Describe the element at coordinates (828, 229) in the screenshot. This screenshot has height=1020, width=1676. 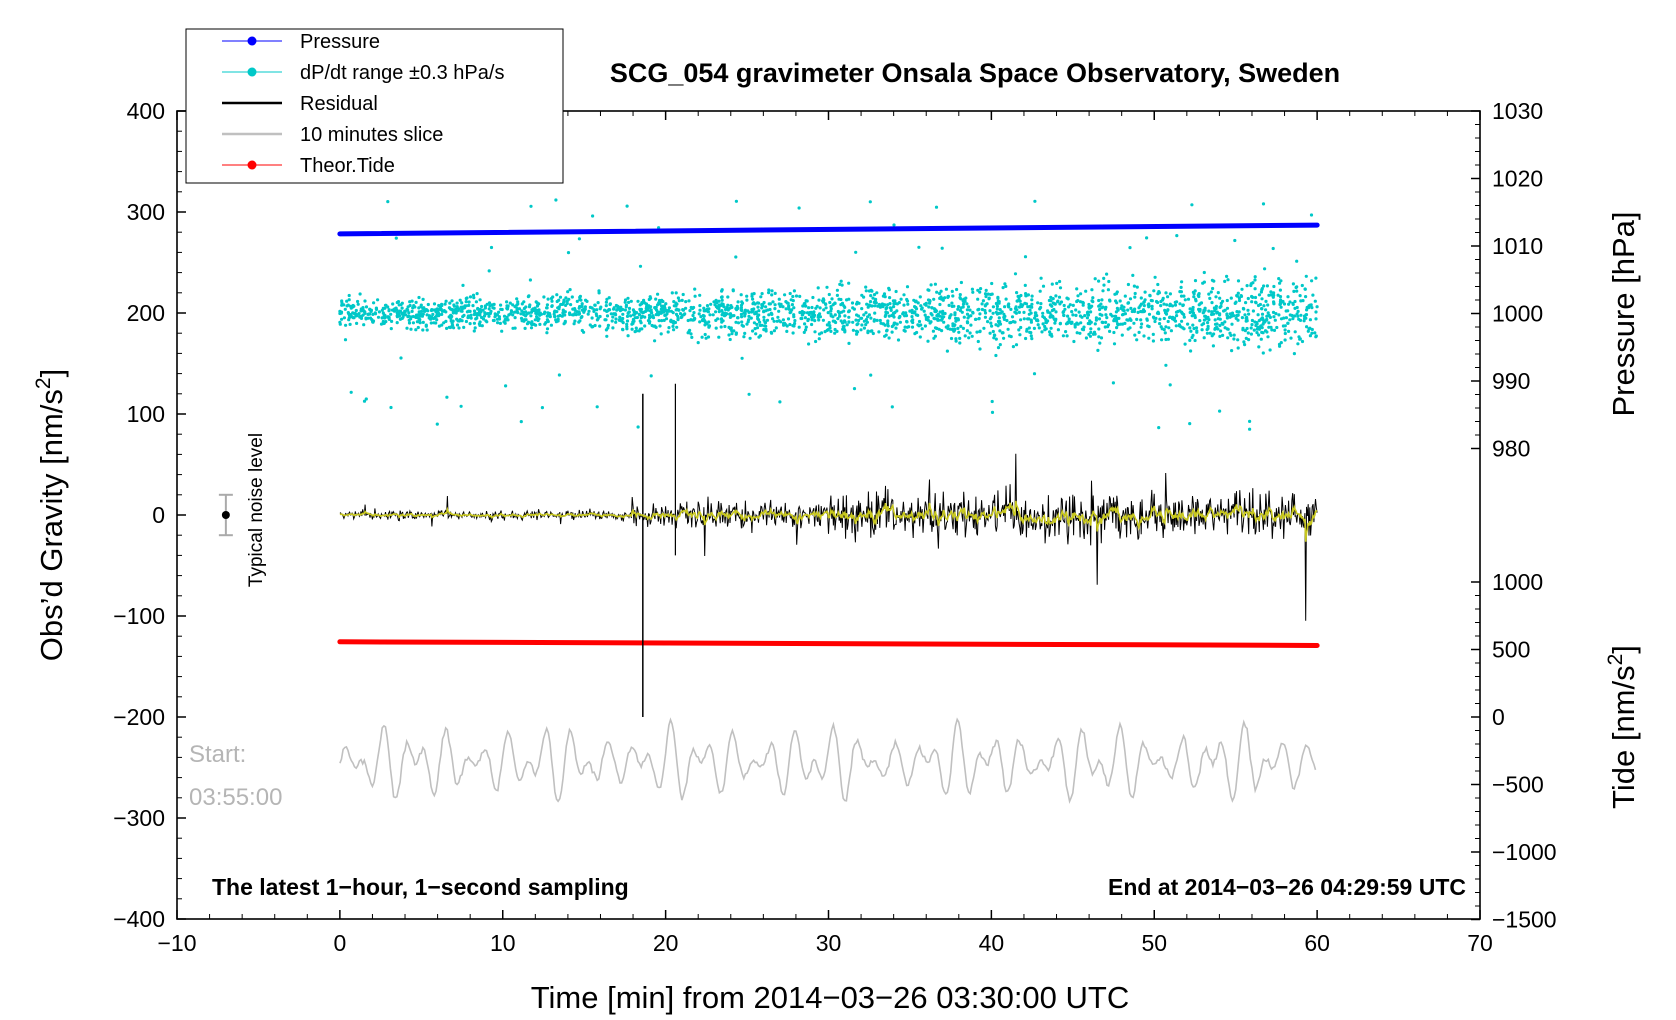
I see `pressure-series` at that location.